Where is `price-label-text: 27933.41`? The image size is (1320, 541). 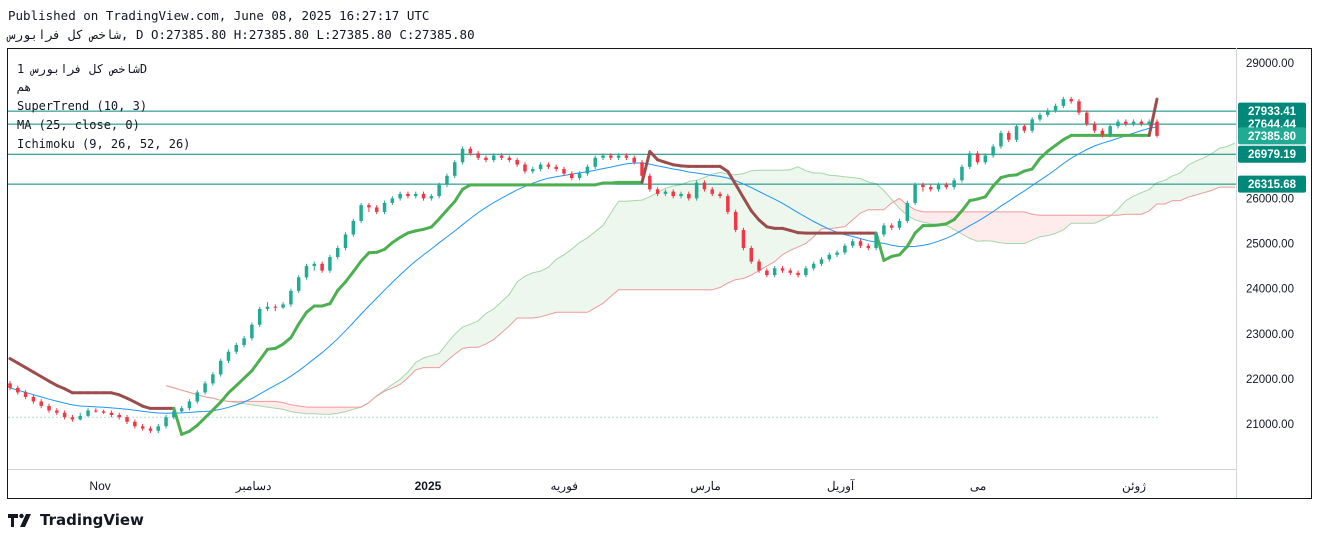
price-label-text: 27933.41 is located at coordinates (1272, 112).